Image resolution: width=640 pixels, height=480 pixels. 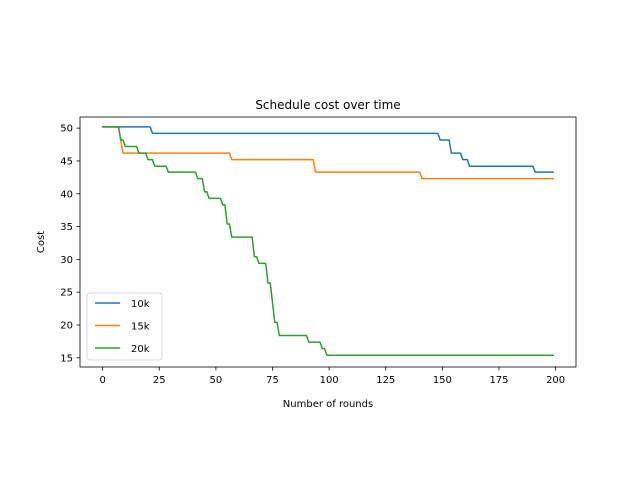 I want to click on legend-label-10k: 10k, so click(x=140, y=304).